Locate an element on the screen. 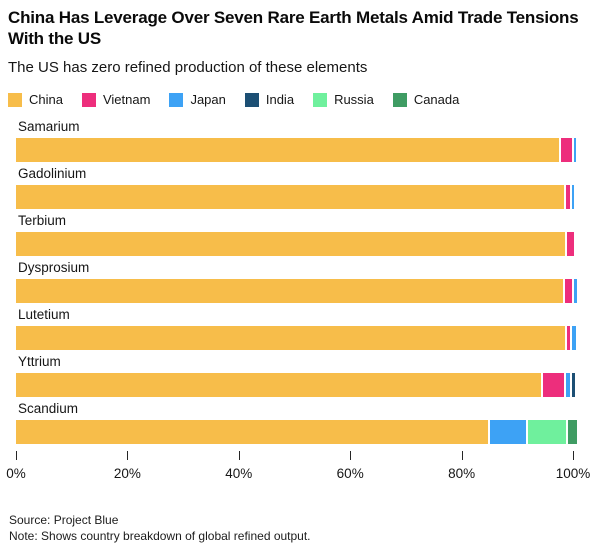 The width and height of the screenshot is (610, 556). legend-swatch-japan is located at coordinates (176, 99).